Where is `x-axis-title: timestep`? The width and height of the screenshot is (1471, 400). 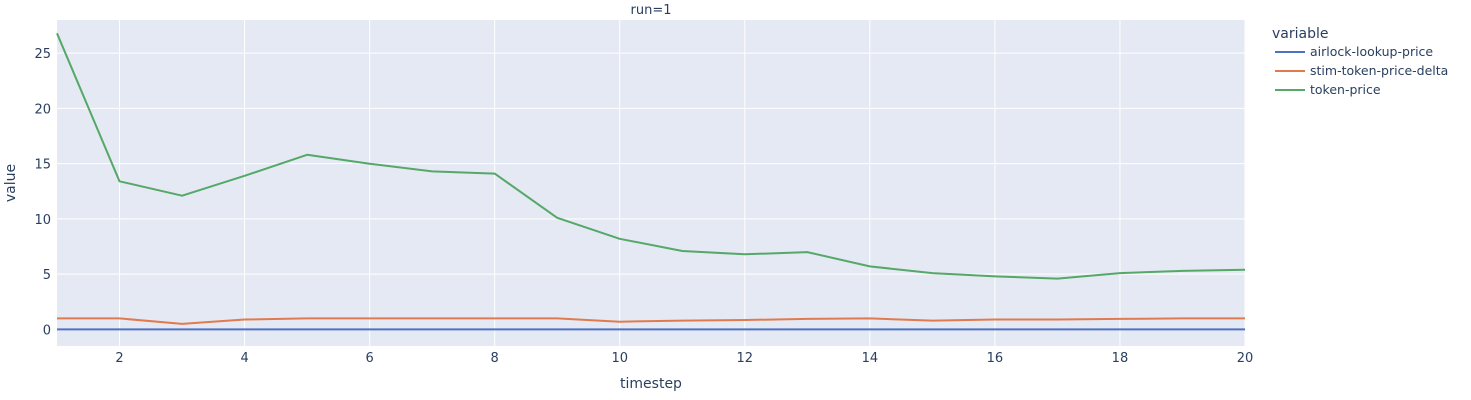 x-axis-title: timestep is located at coordinates (651, 384).